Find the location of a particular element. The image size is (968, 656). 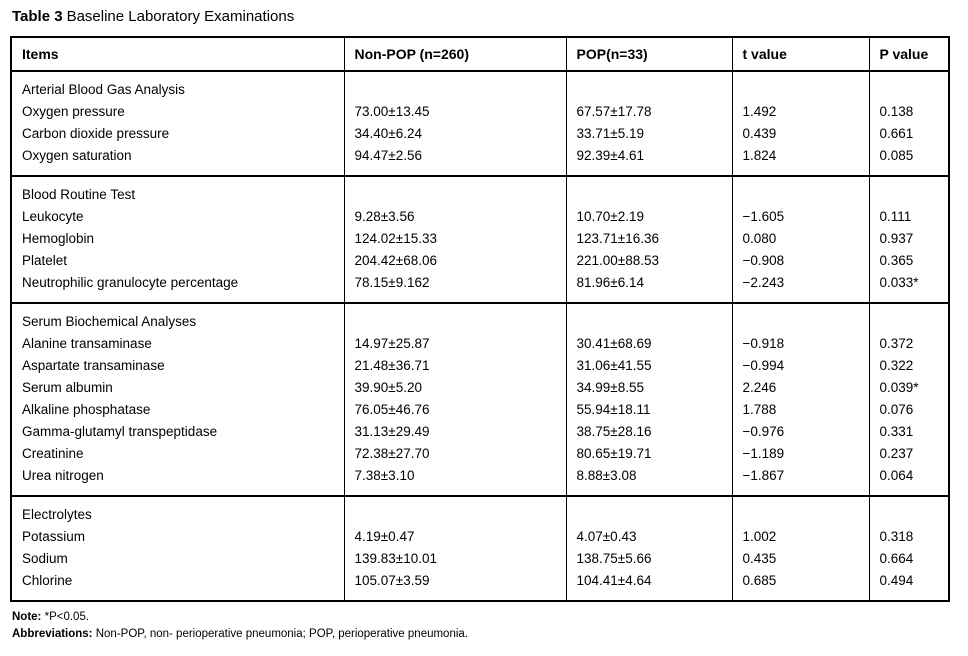

cell-pop: 8.88±3.08 is located at coordinates (649, 480).